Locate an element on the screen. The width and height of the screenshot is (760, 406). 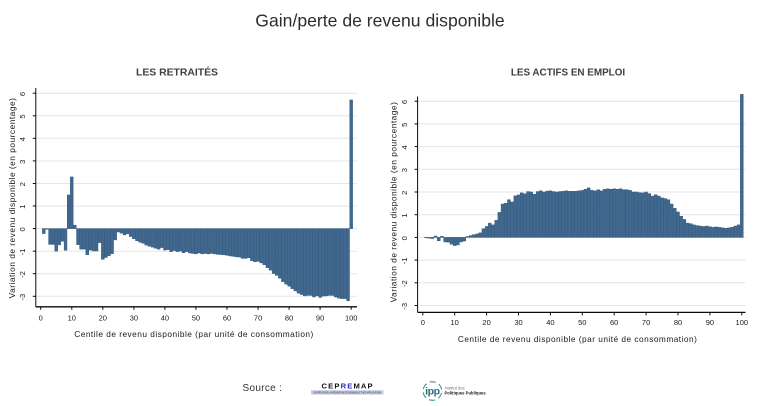
svg-text: ipp is located at coordinates (432, 391).